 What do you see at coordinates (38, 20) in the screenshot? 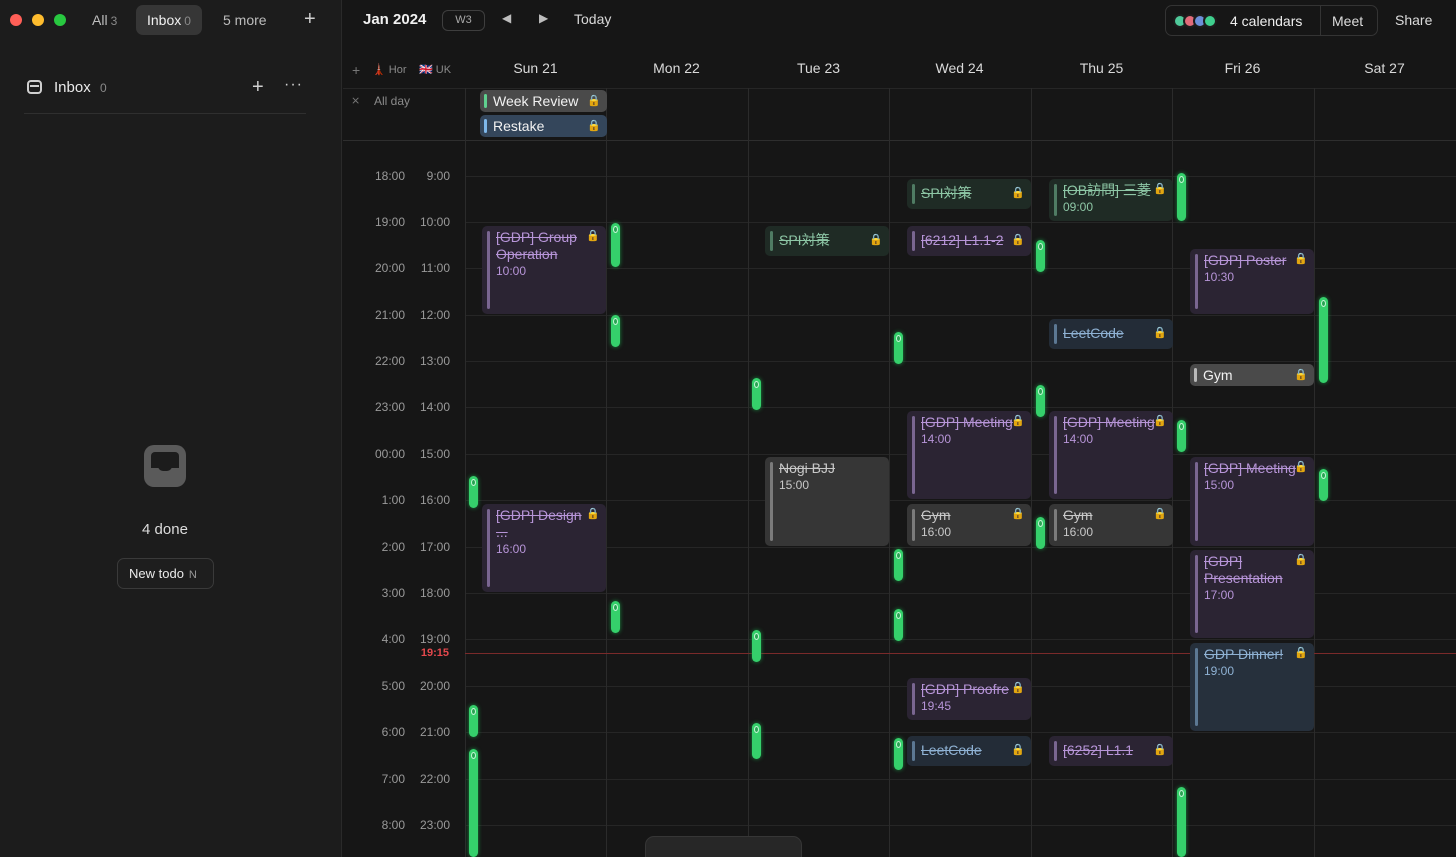
I see `minimize-window-button` at bounding box center [38, 20].